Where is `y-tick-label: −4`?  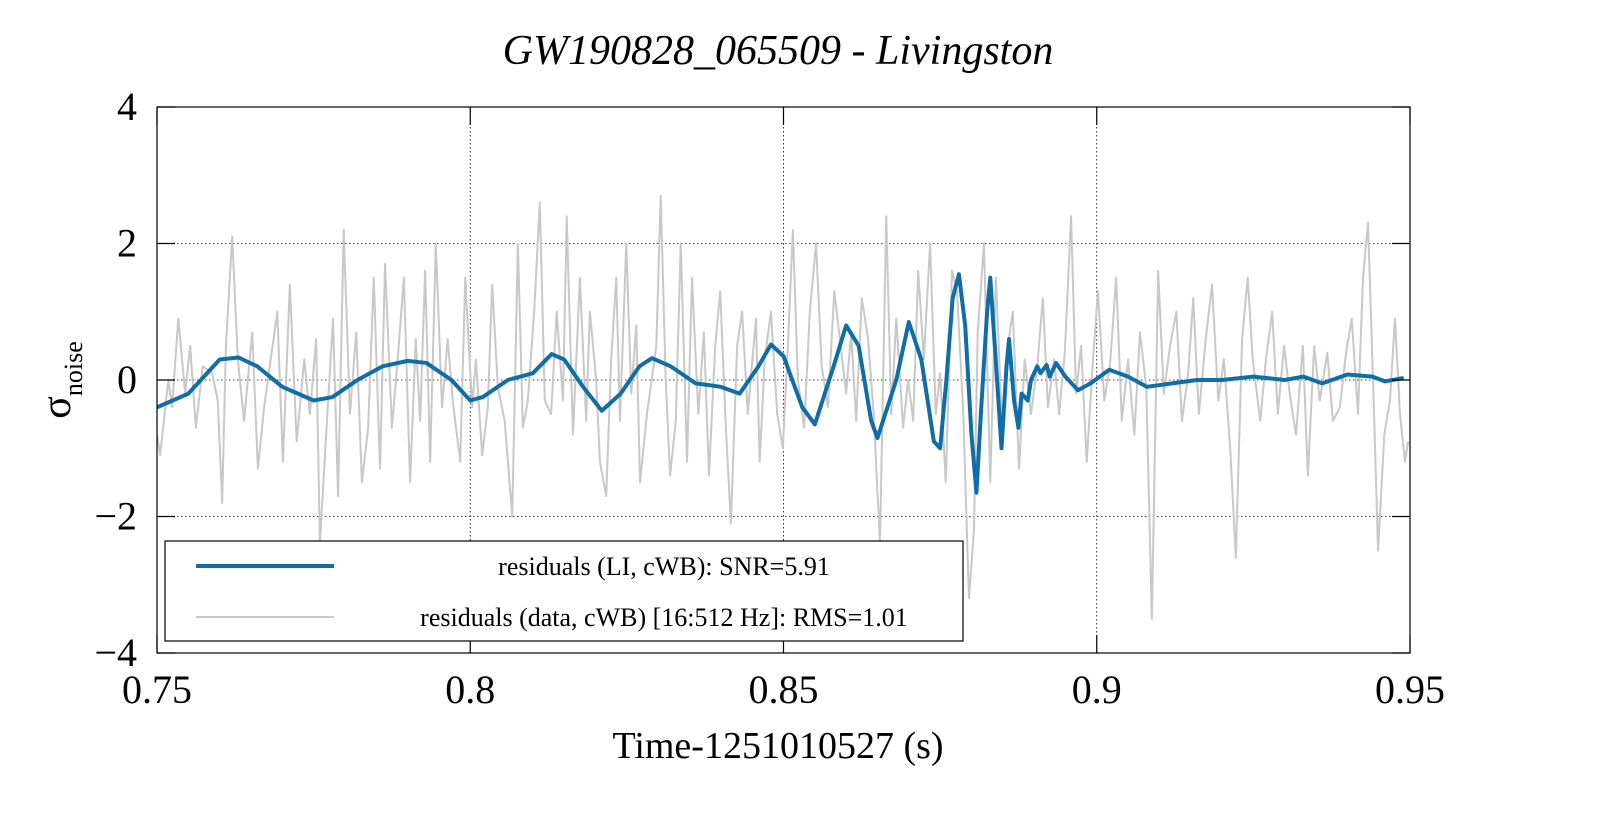 y-tick-label: −4 is located at coordinates (115, 652).